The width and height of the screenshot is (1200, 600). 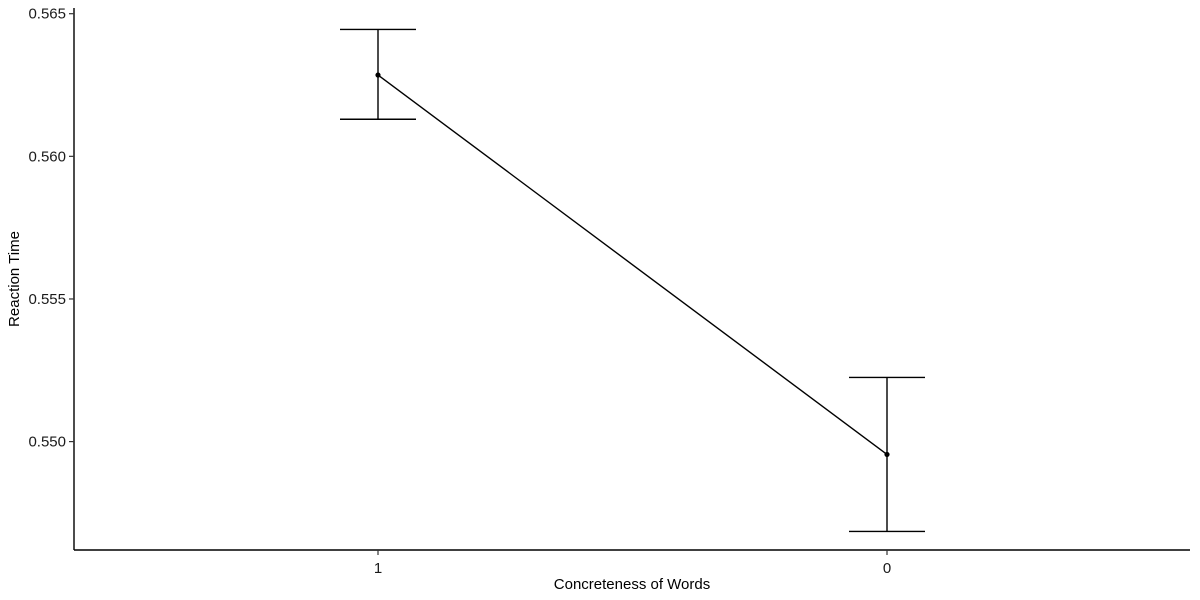 I want to click on y-tick-label: 0.560, so click(x=47, y=156).